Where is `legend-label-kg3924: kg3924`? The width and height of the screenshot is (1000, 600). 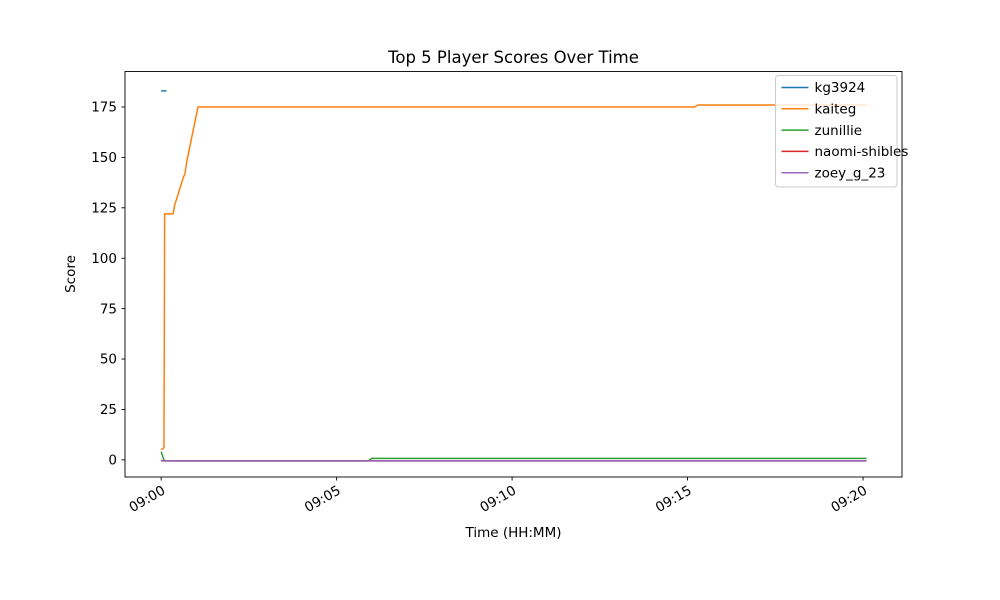
legend-label-kg3924: kg3924 is located at coordinates (840, 88).